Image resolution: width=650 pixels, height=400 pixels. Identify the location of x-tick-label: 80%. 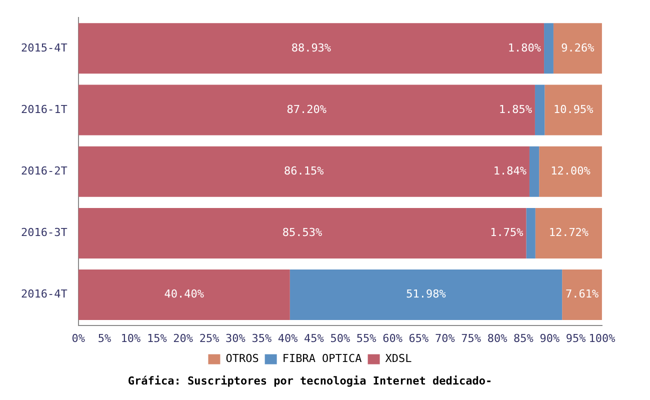
(497, 339).